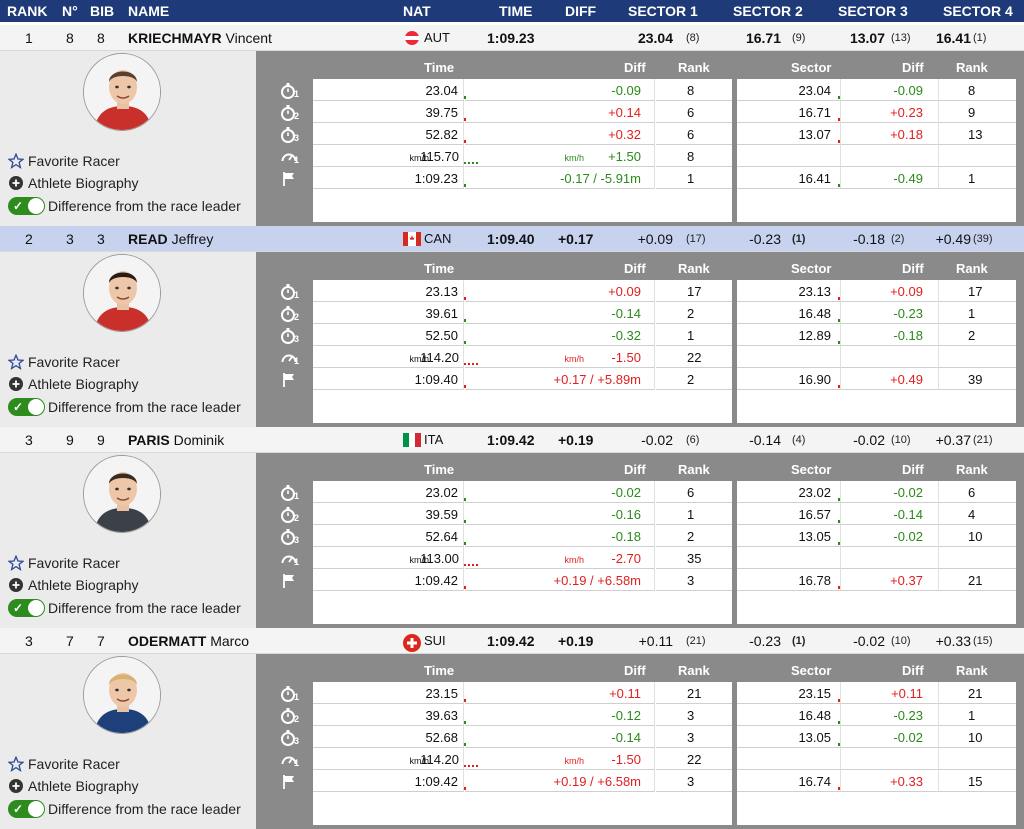 This screenshot has width=1024, height=829. I want to click on split-rank: 35, so click(694, 558).